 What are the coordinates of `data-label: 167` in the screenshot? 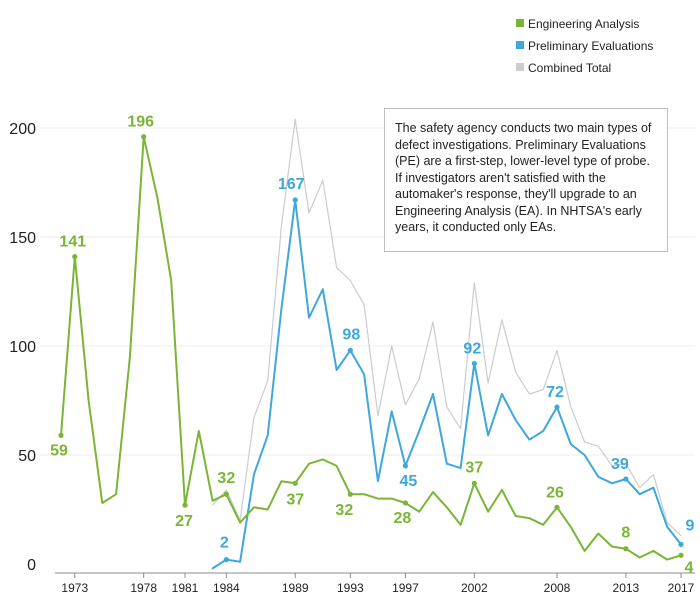 It's located at (291, 184).